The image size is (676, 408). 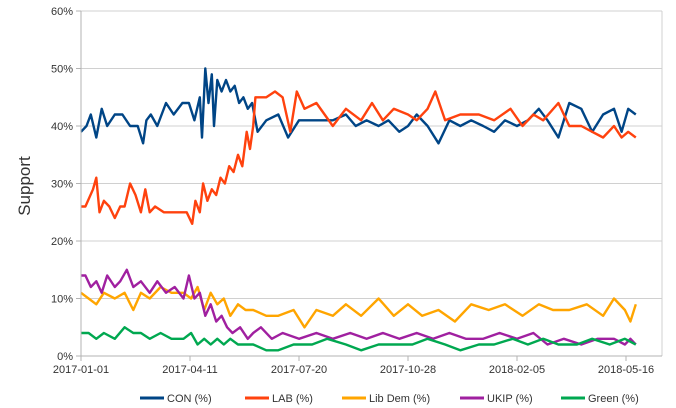 I want to click on legend-item: LAB (%), so click(x=279, y=399).